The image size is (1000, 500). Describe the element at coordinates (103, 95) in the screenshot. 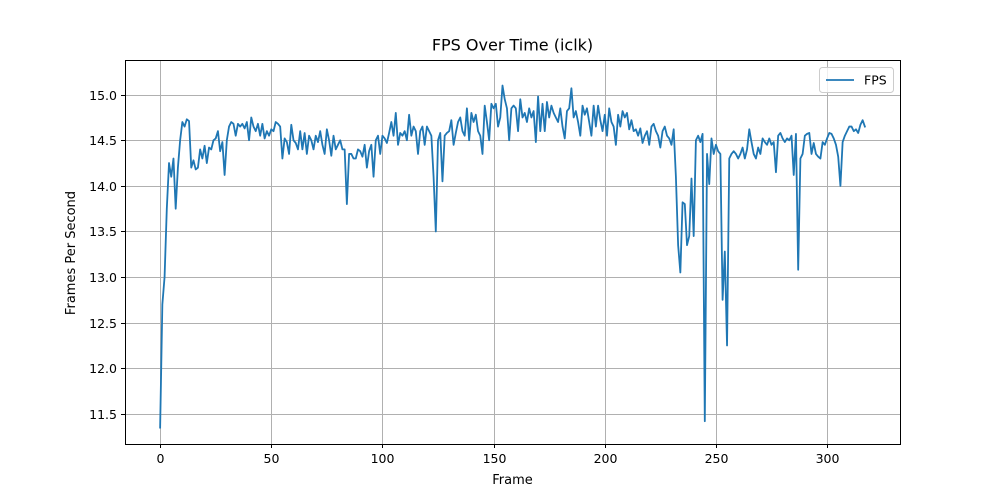

I see `y-tick-label: 15.0` at that location.